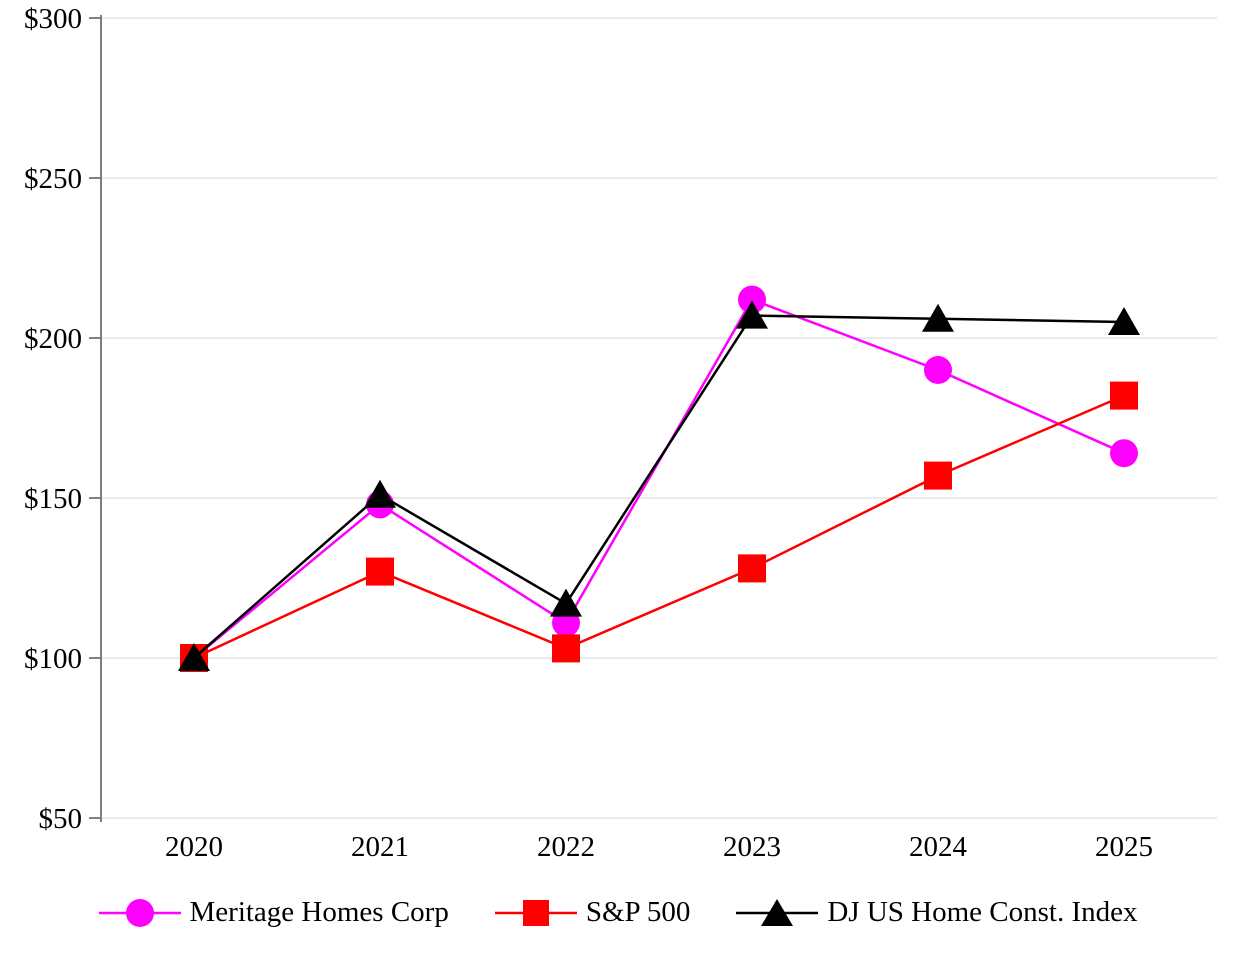 This screenshot has height=960, width=1236. What do you see at coordinates (380, 571) in the screenshot?
I see `marker-s-p-500-2021` at bounding box center [380, 571].